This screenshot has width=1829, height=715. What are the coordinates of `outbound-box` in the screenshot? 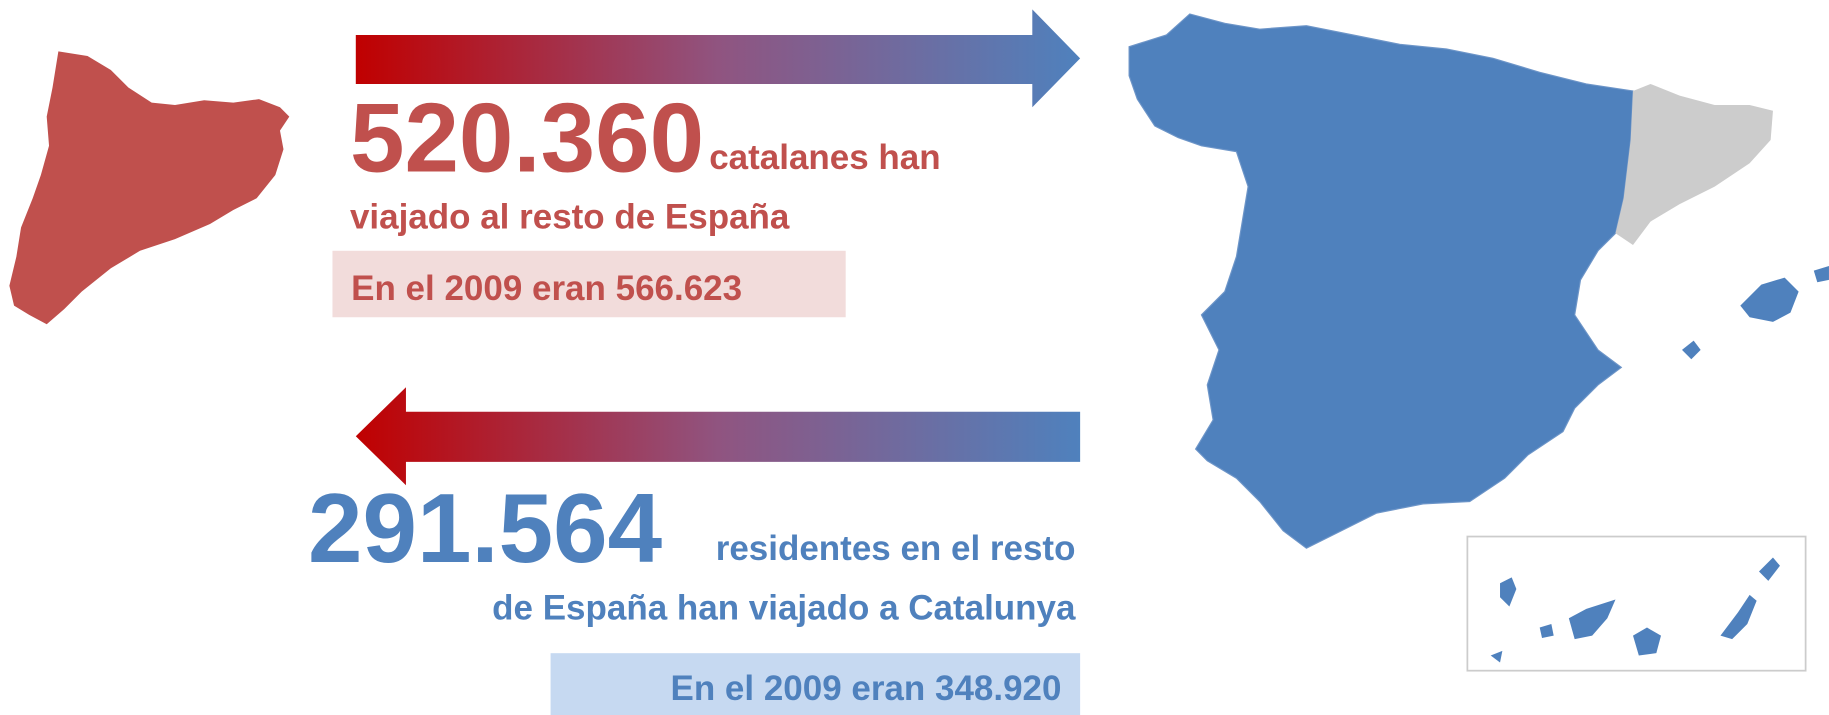 It's located at (589, 284).